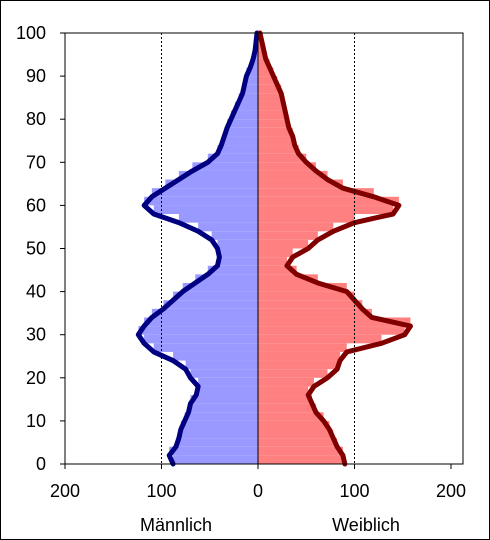 Image resolution: width=490 pixels, height=540 pixels. I want to click on y-axis-ticks: 0 10 20 30 40 50 60 70 80 90 100, so click(40, 248).